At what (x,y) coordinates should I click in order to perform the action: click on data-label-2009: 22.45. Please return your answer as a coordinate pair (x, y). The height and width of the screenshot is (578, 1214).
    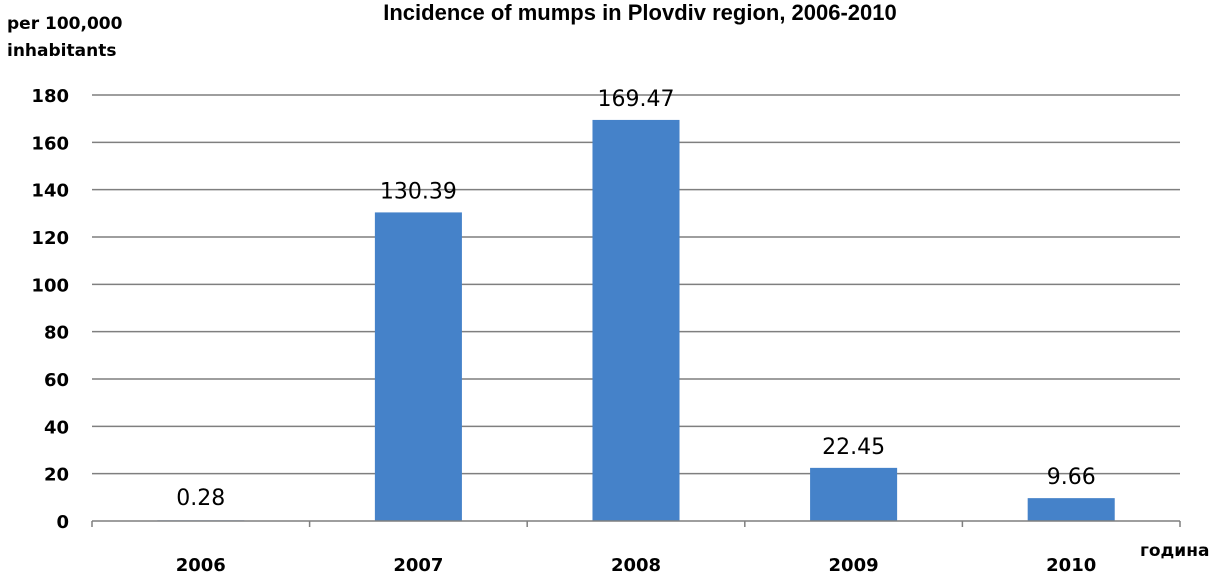
    Looking at the image, I should click on (853, 447).